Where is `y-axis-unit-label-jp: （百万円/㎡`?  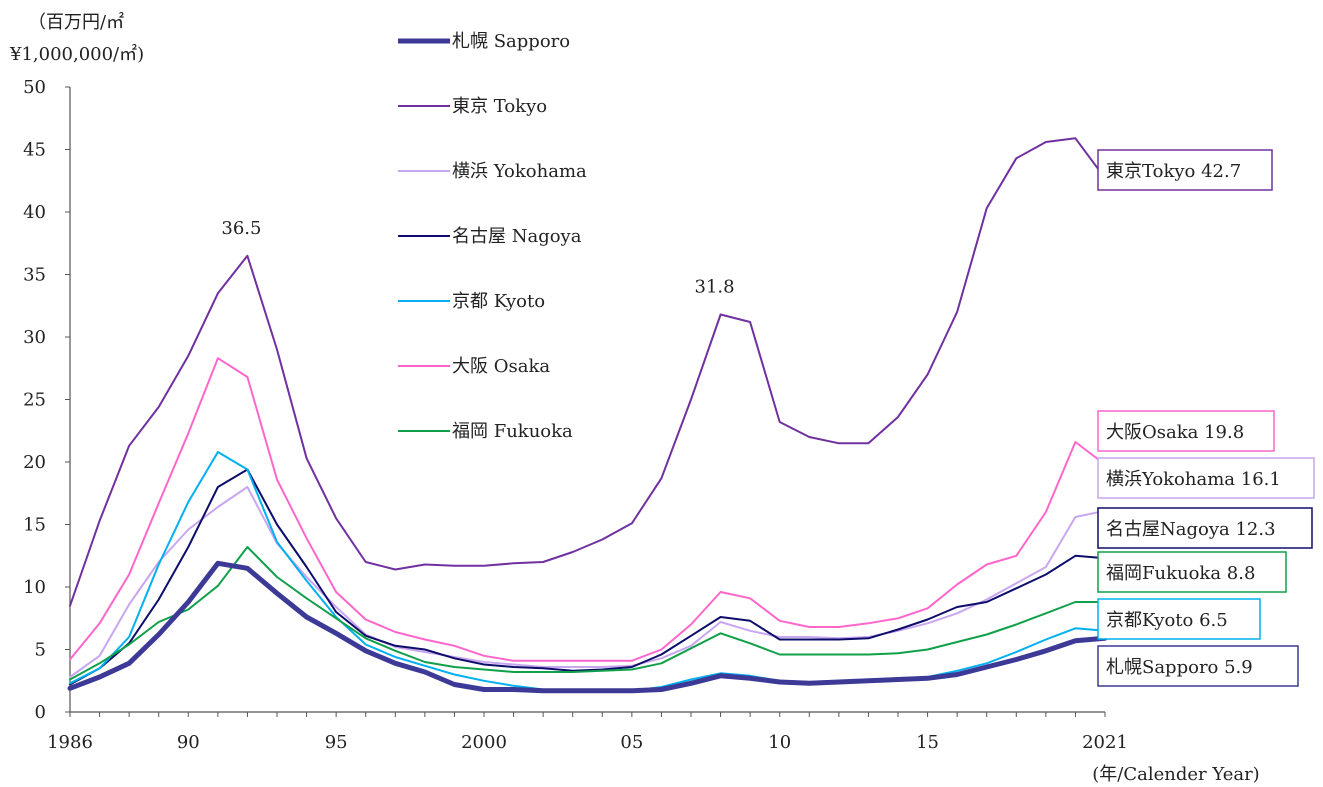
y-axis-unit-label-jp: （百万円/㎡ is located at coordinates (76, 22).